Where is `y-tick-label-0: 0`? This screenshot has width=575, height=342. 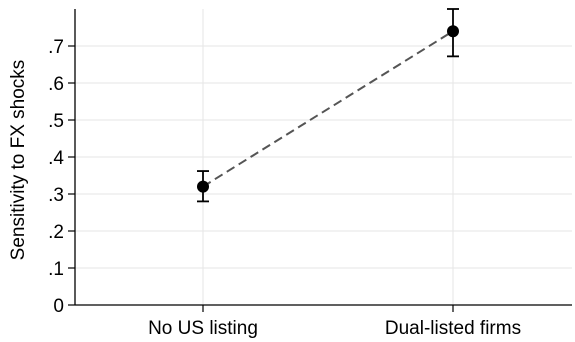 y-tick-label-0: 0 is located at coordinates (58, 306).